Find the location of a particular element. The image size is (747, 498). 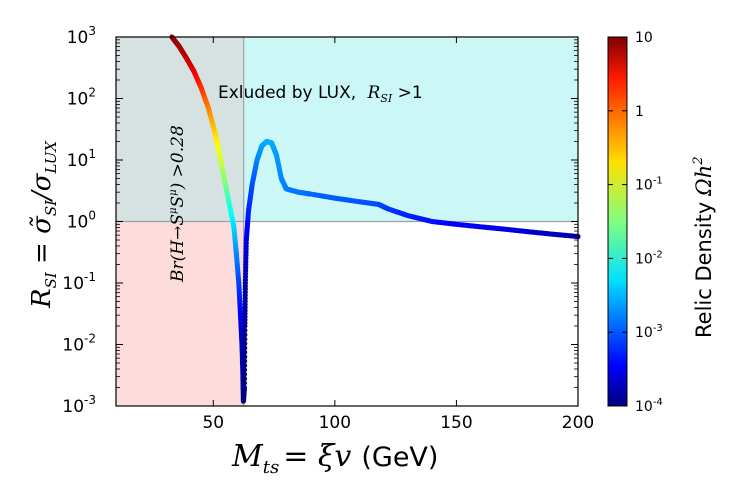

y-axis-label: RSI = σ̃SI/σLUX is located at coordinates (43, 224).